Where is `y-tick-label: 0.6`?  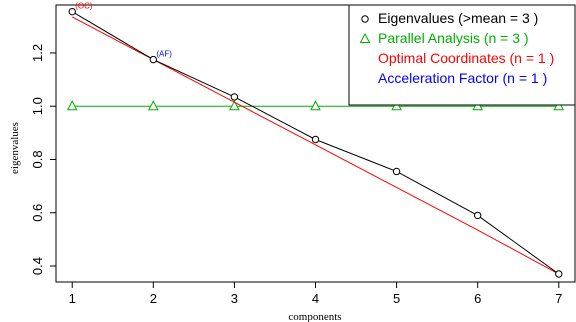
y-tick-label: 0.6 is located at coordinates (37, 213).